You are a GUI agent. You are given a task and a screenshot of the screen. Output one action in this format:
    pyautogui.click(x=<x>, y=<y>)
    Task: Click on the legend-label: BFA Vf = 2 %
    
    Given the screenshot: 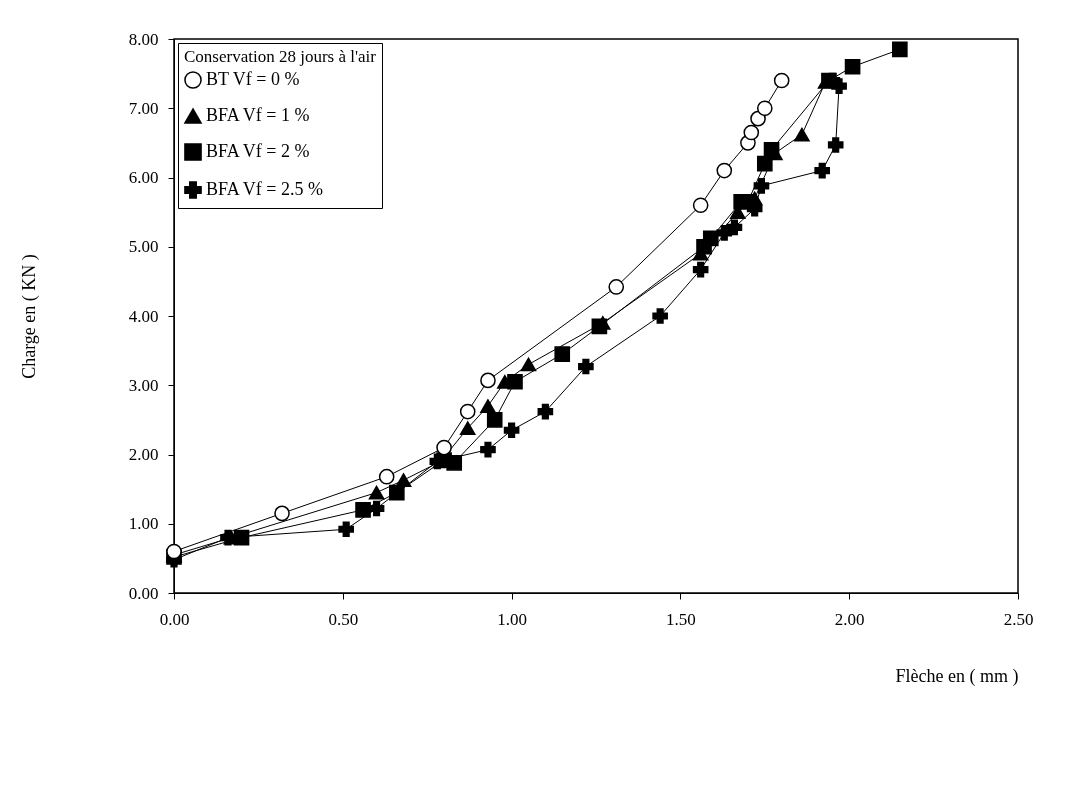 What is the action you would take?
    pyautogui.click(x=258, y=151)
    